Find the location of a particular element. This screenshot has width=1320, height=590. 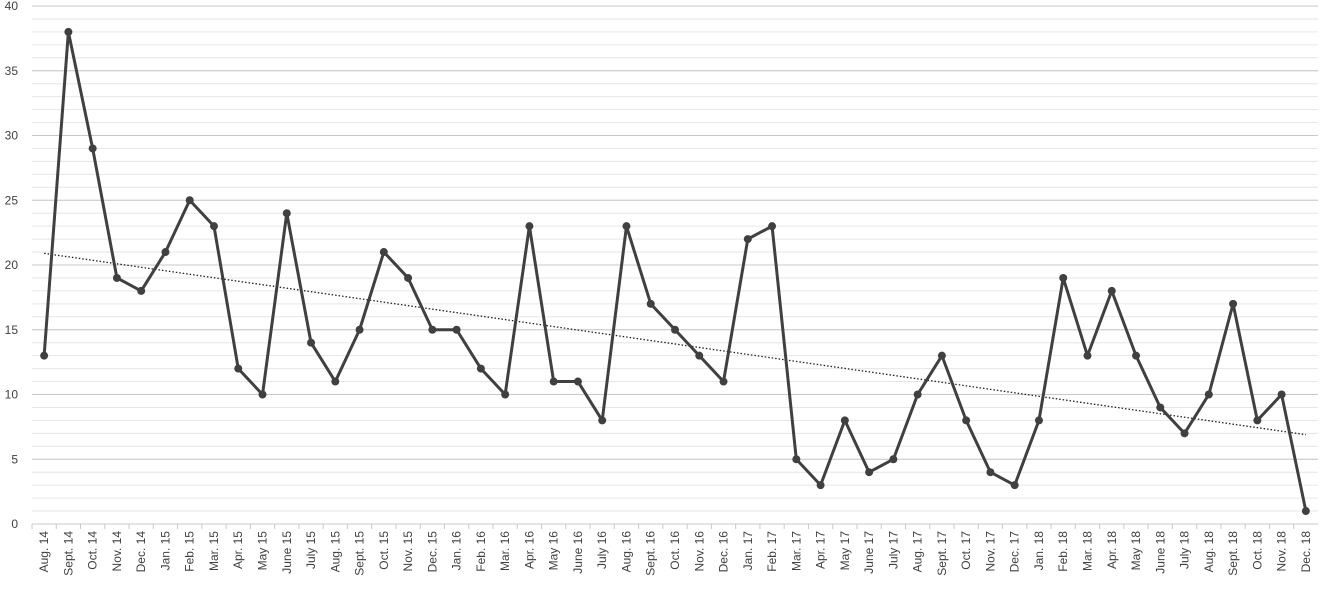

x-tick-label: Aug. 17 is located at coordinates (918, 552).